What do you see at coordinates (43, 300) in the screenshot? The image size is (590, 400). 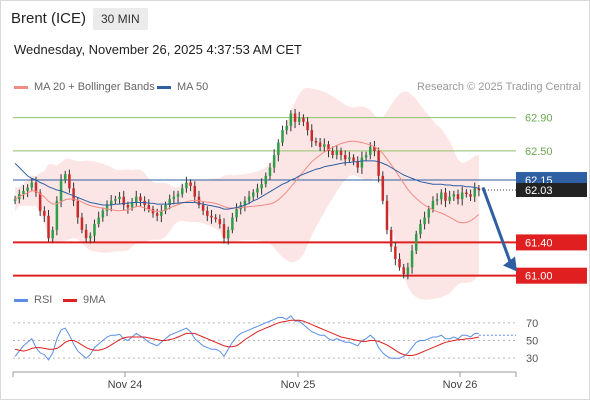 I see `rsi-legend-label: RSI` at bounding box center [43, 300].